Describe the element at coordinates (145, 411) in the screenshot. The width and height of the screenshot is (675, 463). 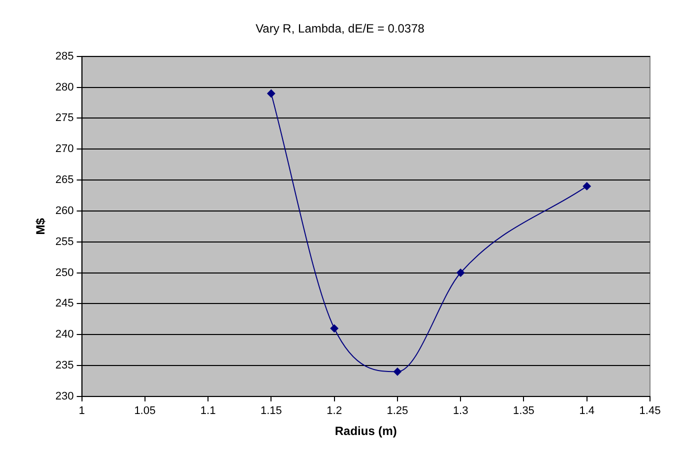
I see `x-tick-label: 1.05` at that location.